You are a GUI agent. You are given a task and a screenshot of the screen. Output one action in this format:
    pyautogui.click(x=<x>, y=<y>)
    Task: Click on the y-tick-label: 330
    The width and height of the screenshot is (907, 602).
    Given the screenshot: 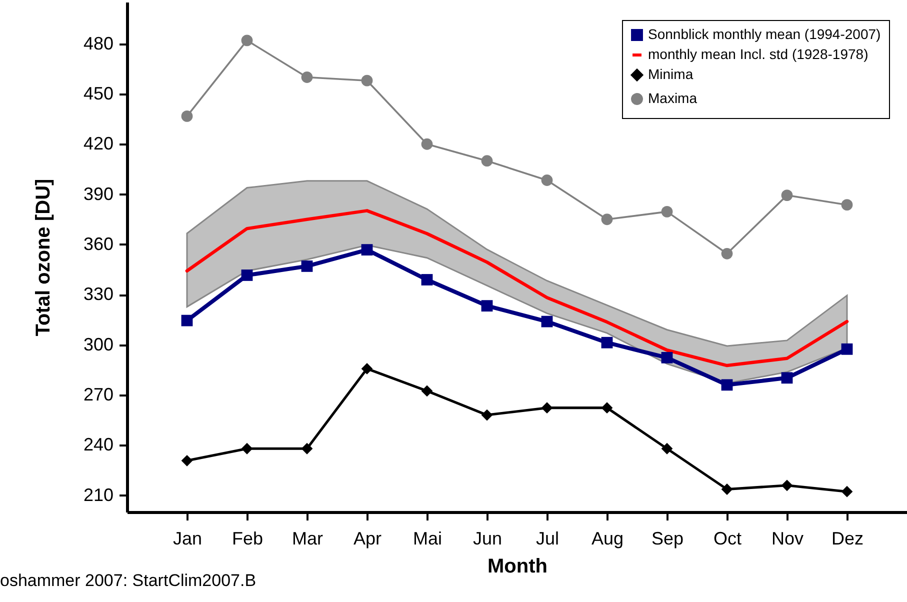 What is the action you would take?
    pyautogui.click(x=98, y=294)
    